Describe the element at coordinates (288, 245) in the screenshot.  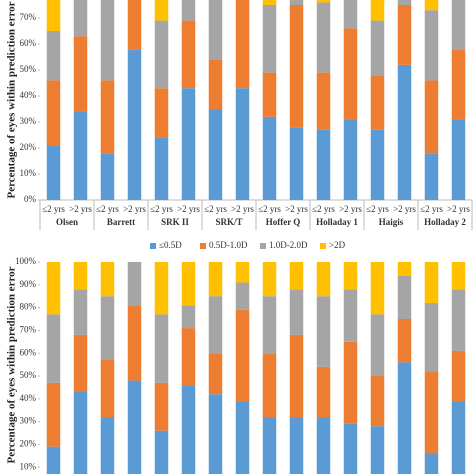
I see `legend-label: 1.0D-2.0D` at that location.